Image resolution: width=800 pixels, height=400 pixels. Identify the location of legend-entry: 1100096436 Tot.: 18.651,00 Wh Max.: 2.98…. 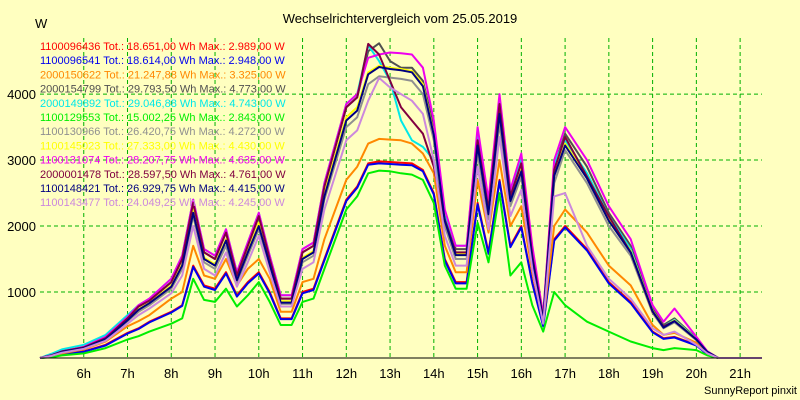
(162, 47).